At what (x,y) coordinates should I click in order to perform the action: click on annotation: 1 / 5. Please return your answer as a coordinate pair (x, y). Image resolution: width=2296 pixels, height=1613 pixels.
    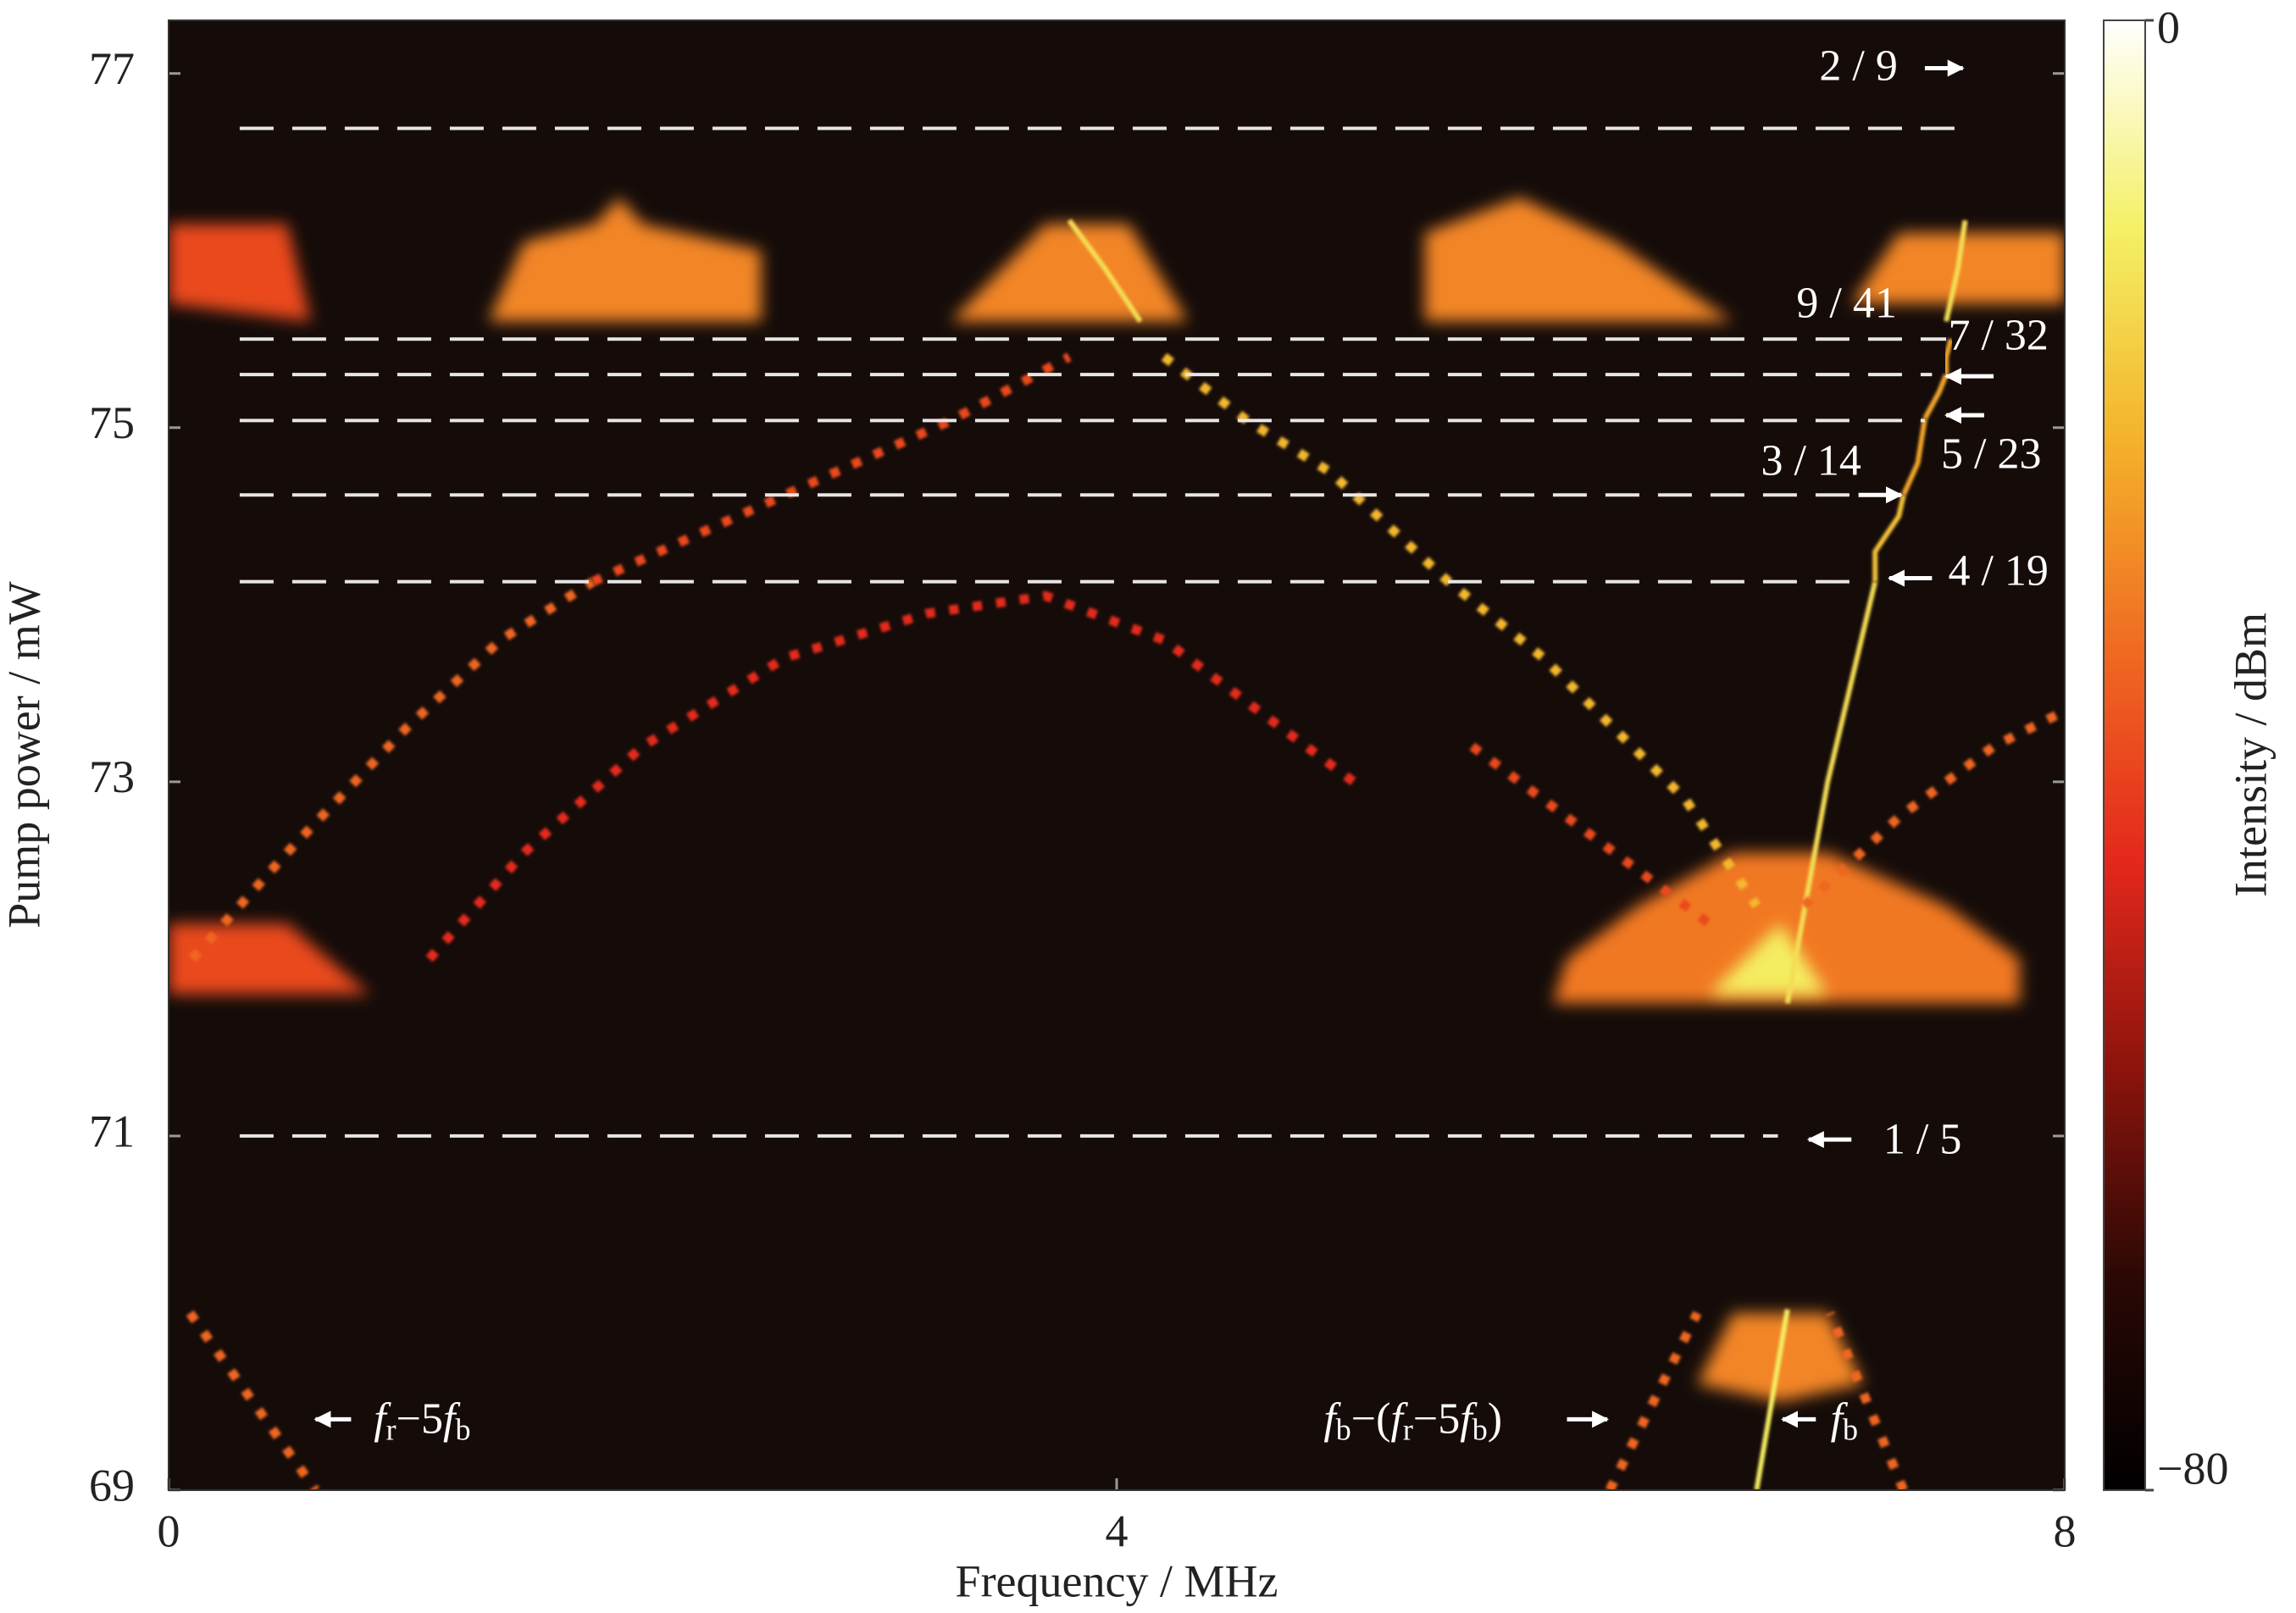
    Looking at the image, I should click on (1922, 1139).